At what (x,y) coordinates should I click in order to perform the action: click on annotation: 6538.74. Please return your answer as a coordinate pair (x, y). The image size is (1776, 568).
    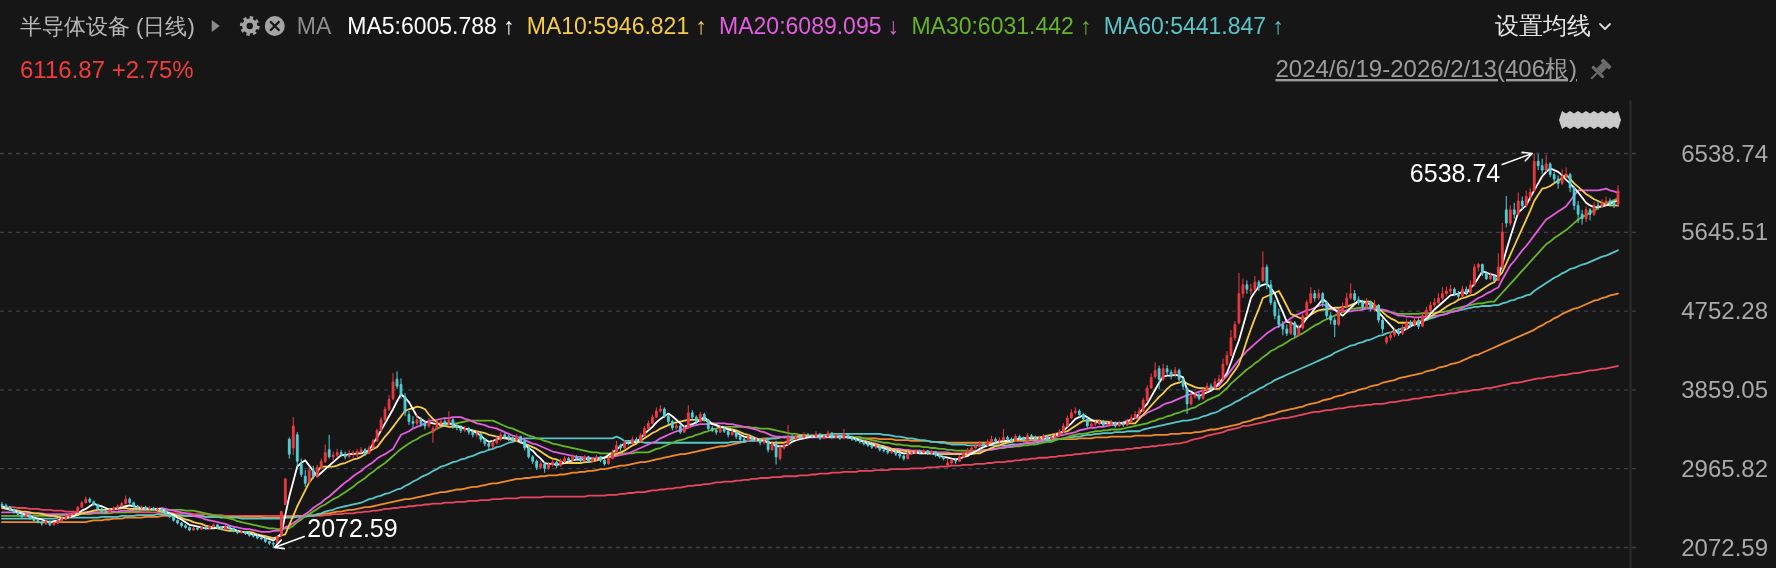
    Looking at the image, I should click on (1455, 173).